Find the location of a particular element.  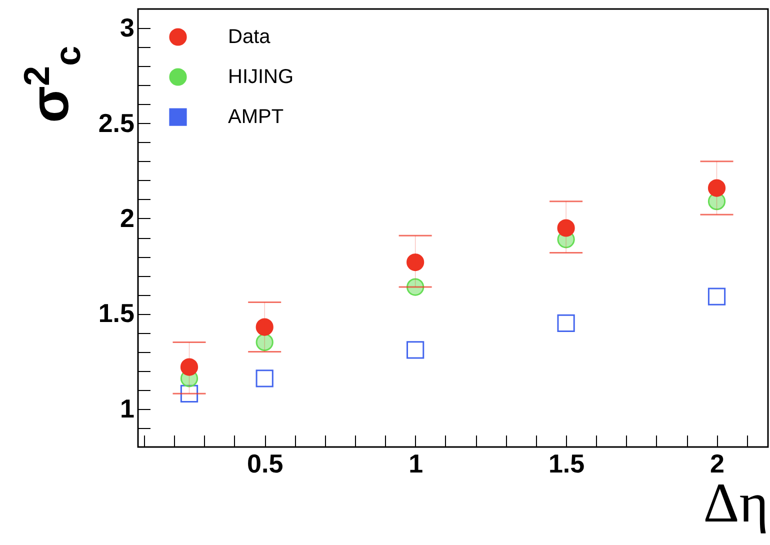

y-tick-label: 1.5 is located at coordinates (116, 313).